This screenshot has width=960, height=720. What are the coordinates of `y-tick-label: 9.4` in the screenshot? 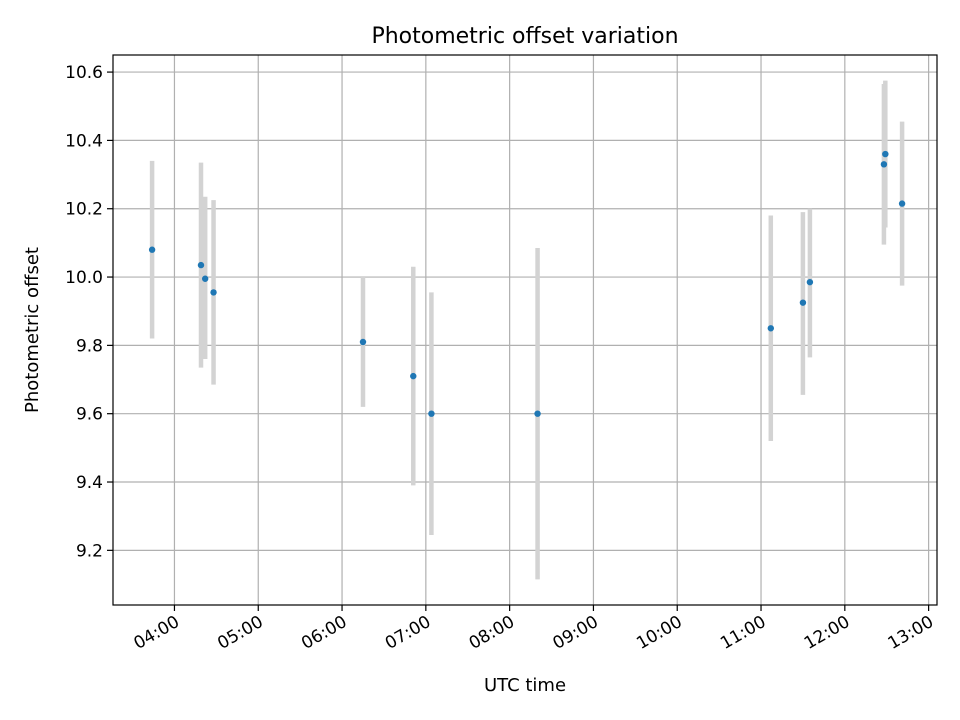 It's located at (89, 483).